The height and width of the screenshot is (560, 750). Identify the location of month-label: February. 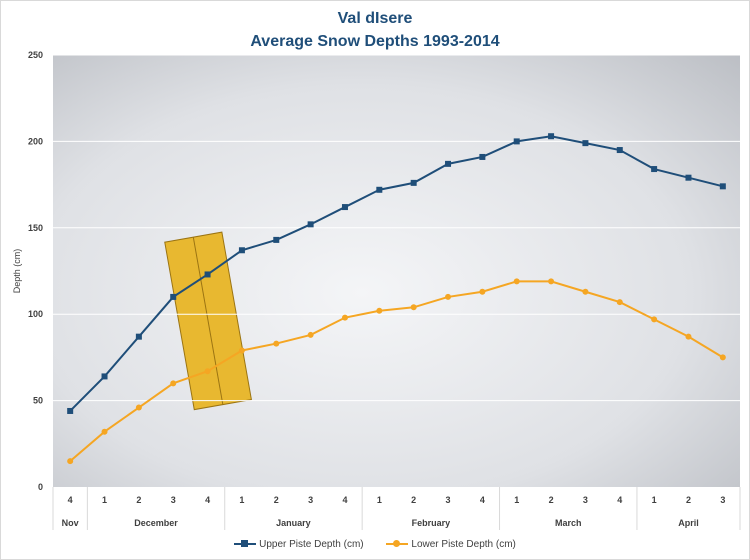
(431, 523).